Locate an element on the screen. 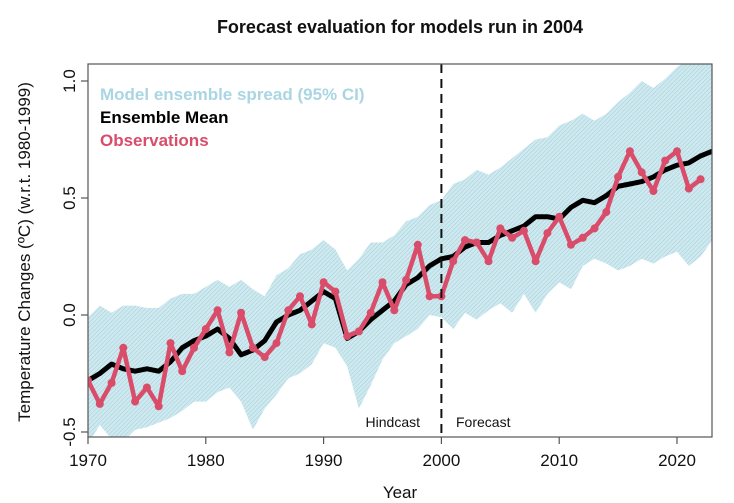  y-tick-label: 0.0 is located at coordinates (69, 315).